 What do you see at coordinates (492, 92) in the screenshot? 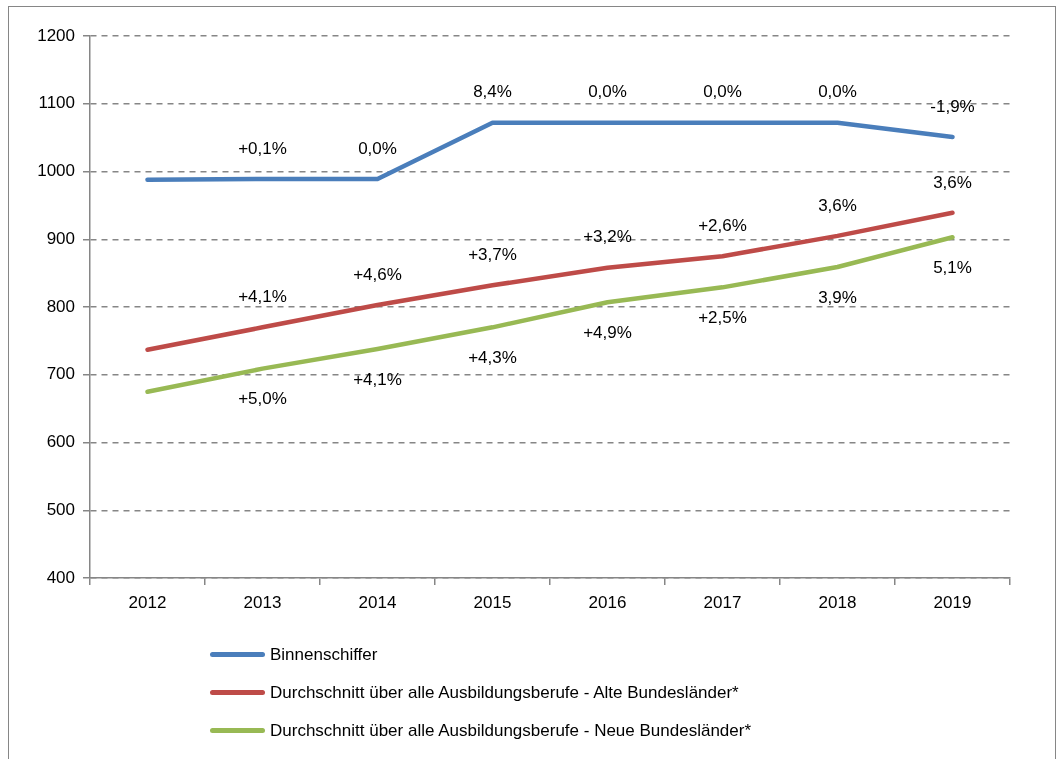
I see `annotation: 8,4%` at bounding box center [492, 92].